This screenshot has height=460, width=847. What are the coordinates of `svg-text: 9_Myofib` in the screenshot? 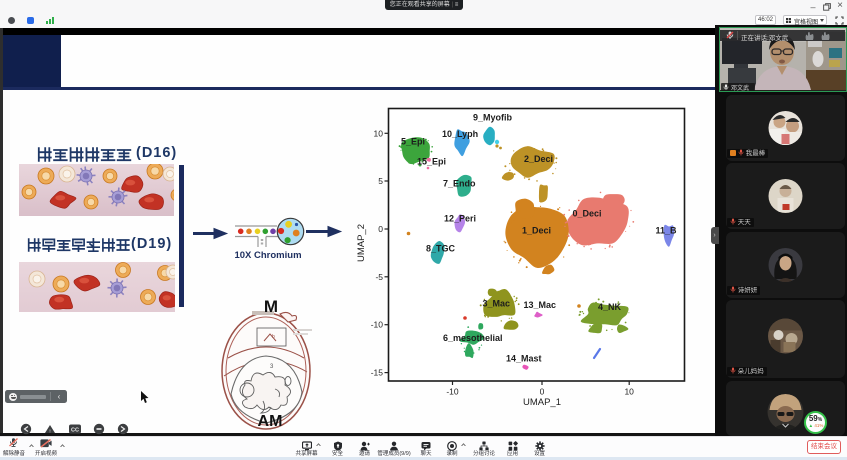 It's located at (493, 118).